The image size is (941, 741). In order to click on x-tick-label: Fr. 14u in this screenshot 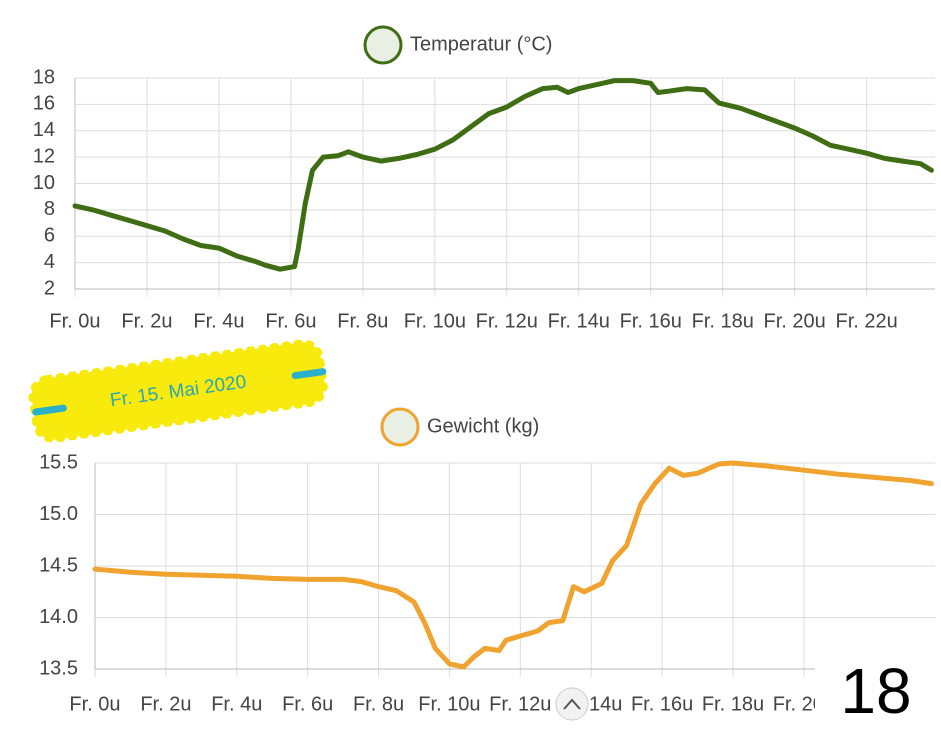, I will do `click(579, 321)`.